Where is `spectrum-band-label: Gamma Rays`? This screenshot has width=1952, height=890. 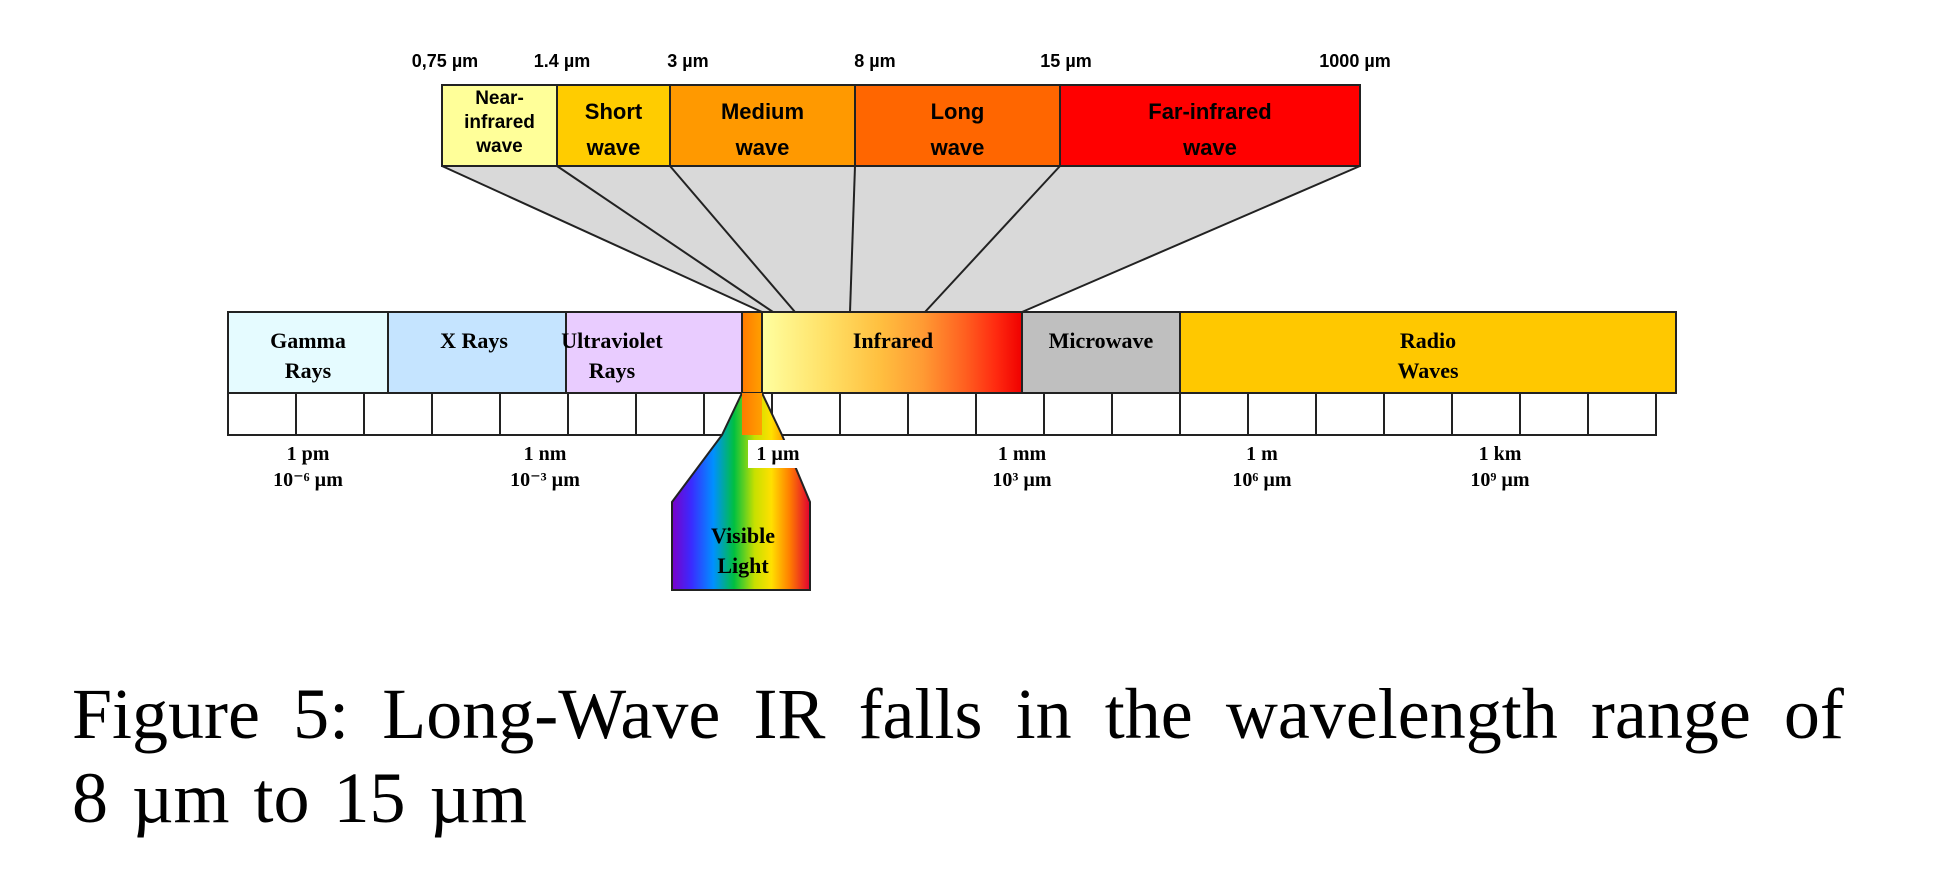
spectrum-band-label: Gamma Rays is located at coordinates (308, 355).